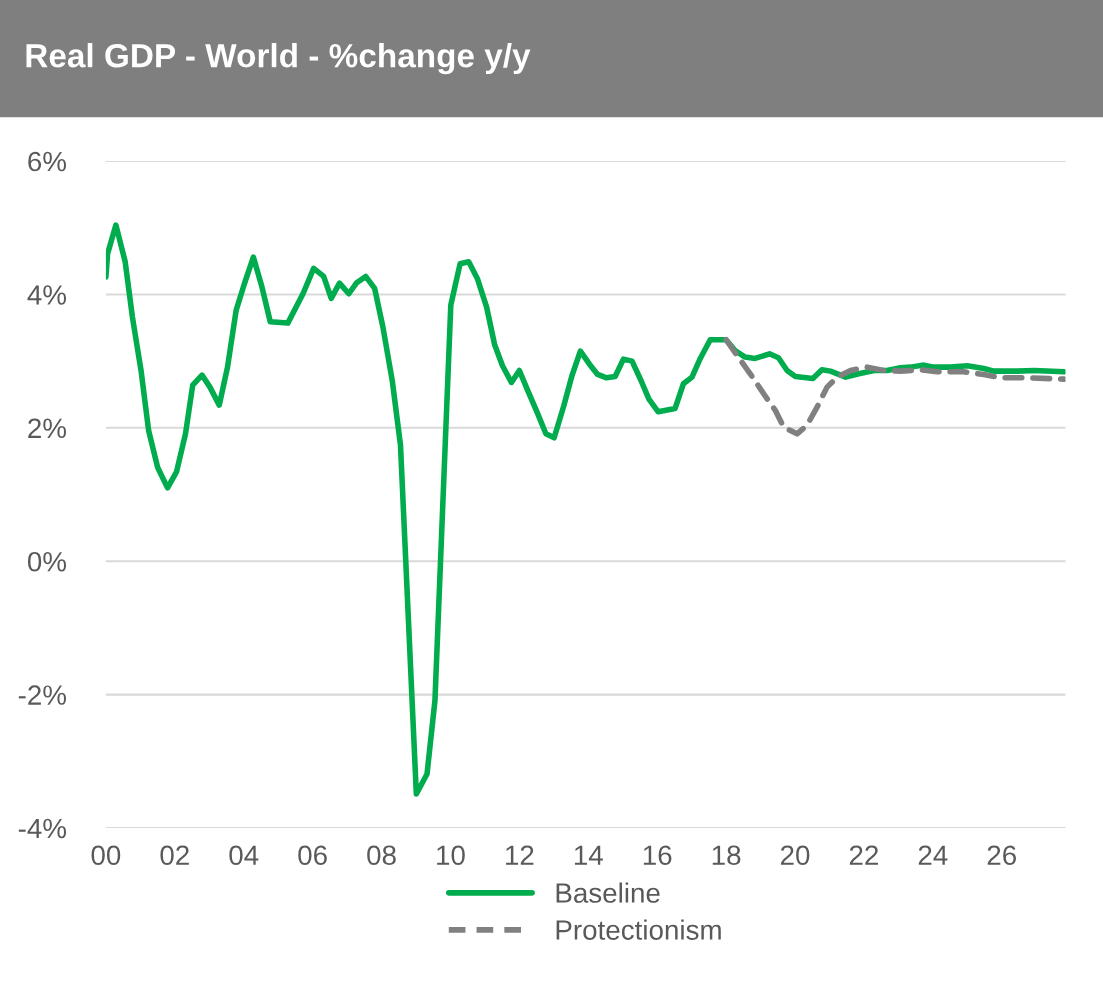 The height and width of the screenshot is (994, 1103). Describe the element at coordinates (47, 428) in the screenshot. I see `y-tick-label: 2%` at that location.